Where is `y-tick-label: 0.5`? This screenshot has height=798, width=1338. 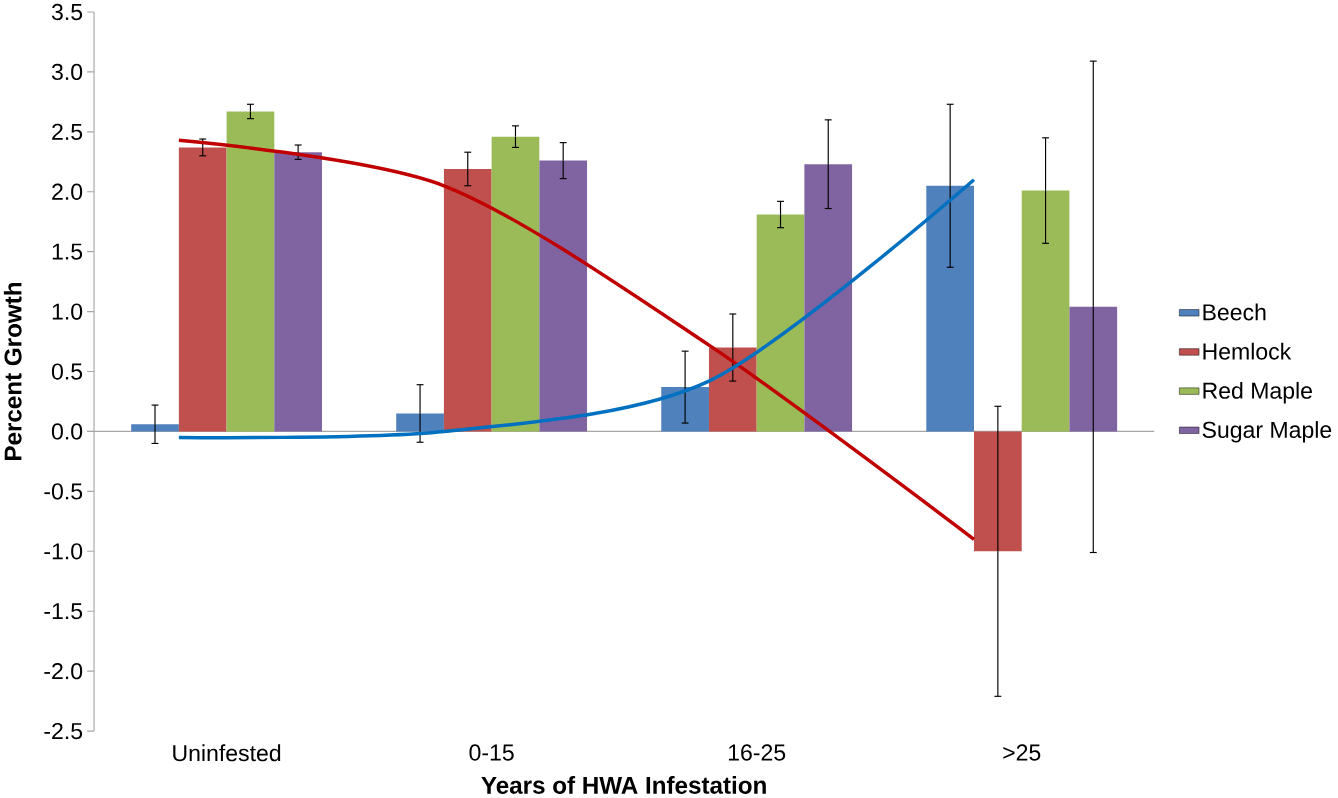
y-tick-label: 0.5 is located at coordinates (67, 371).